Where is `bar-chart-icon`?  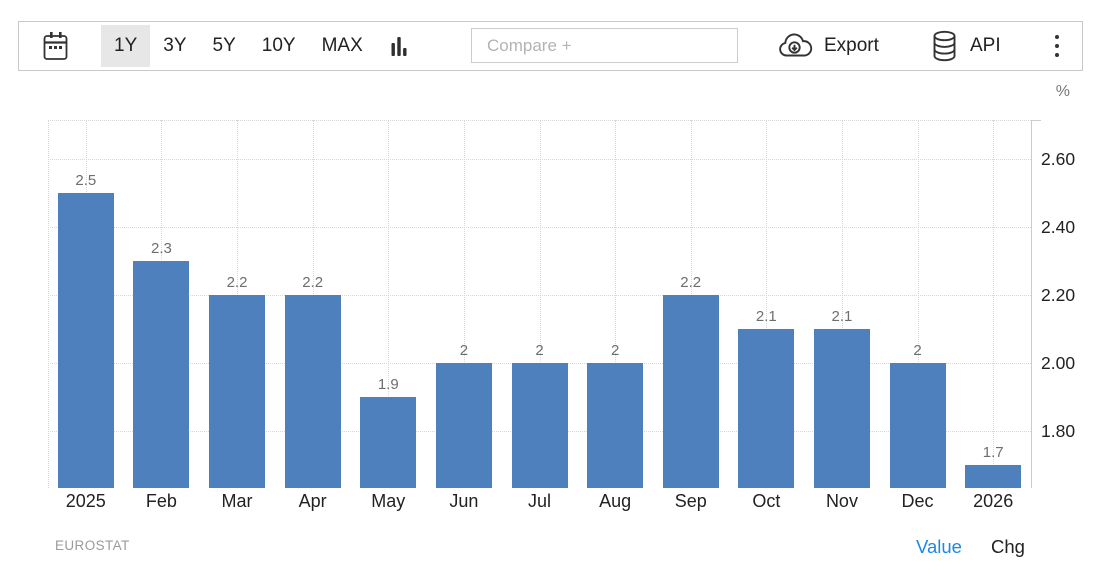
bar-chart-icon is located at coordinates (399, 46).